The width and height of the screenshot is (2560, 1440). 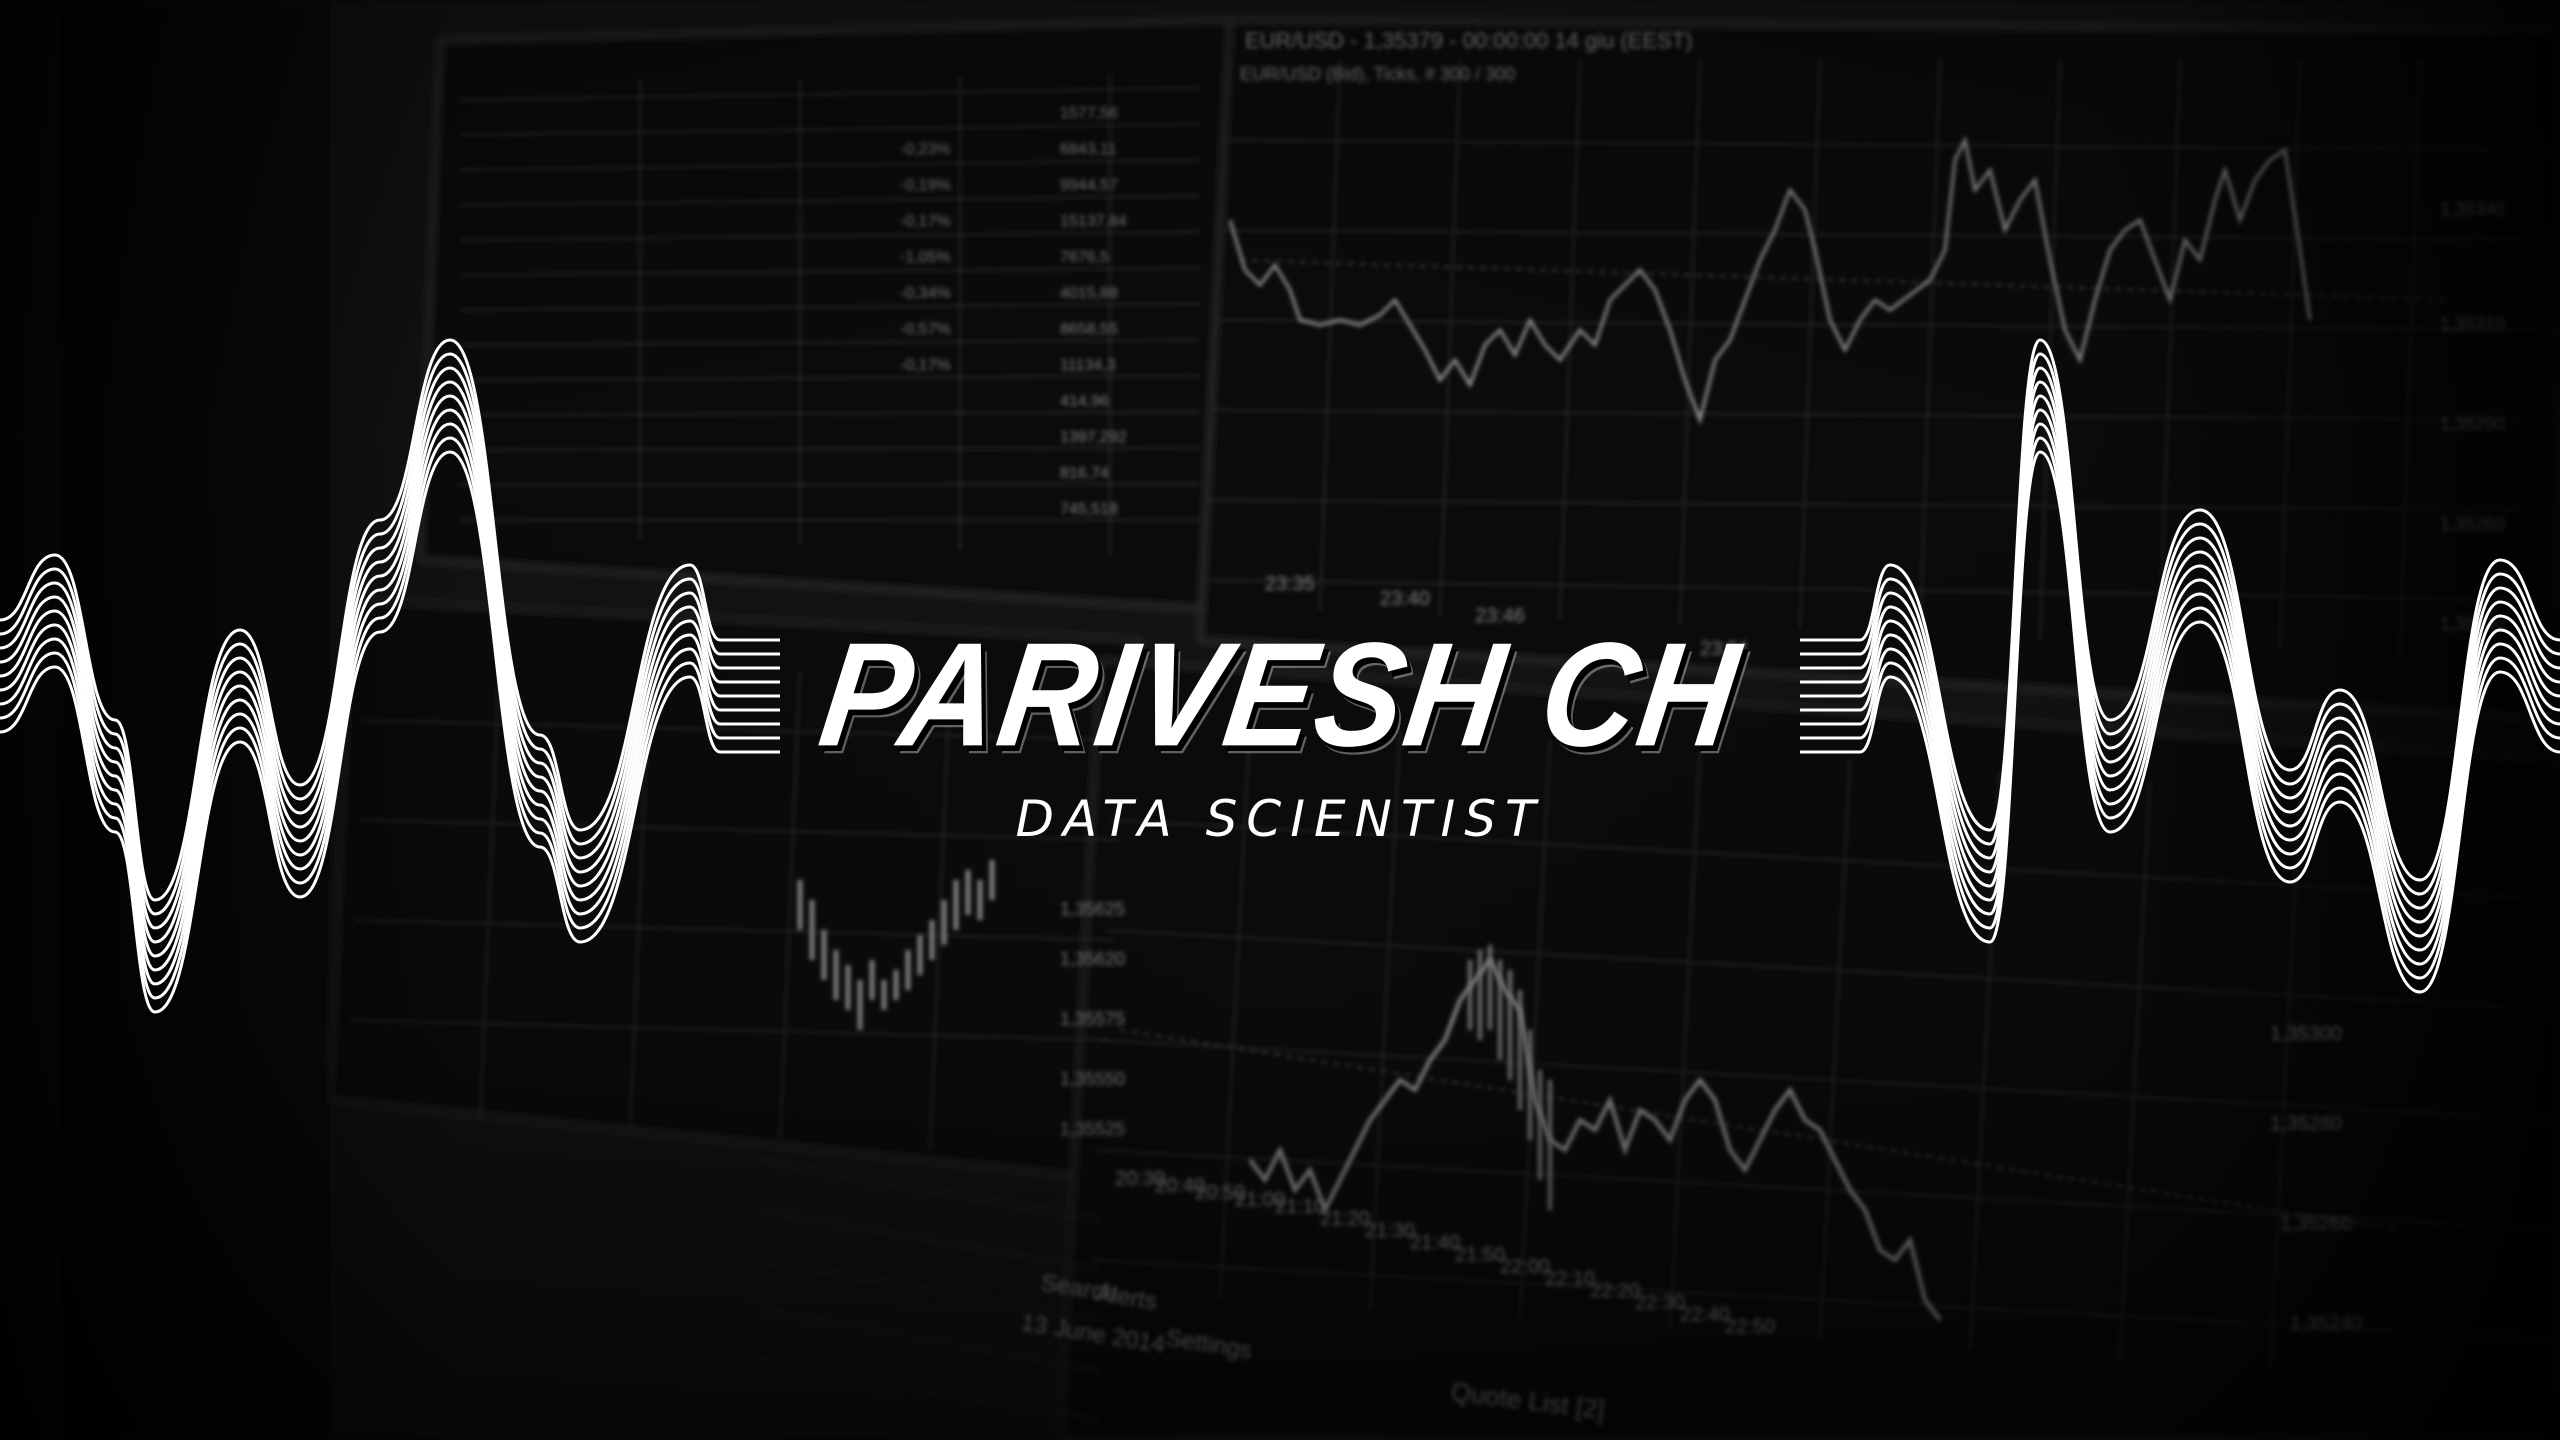 I want to click on left-wave-icon, so click(x=390, y=676).